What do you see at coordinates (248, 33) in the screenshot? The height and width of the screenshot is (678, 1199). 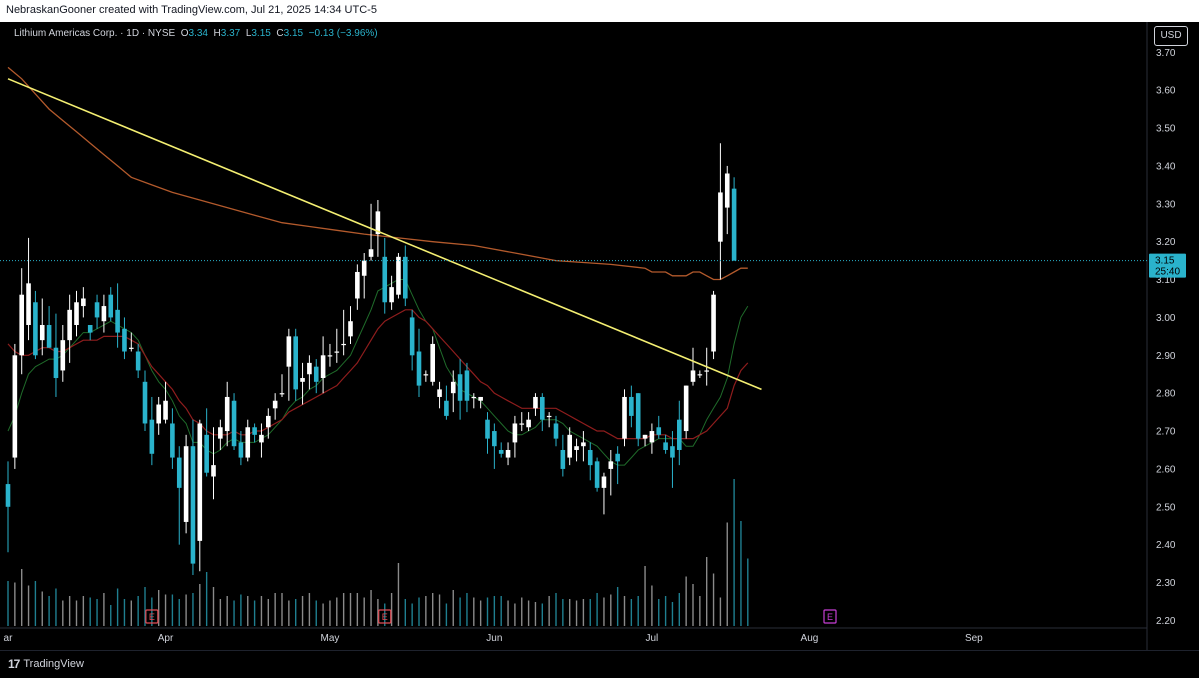 I see `legend-low-label: L` at bounding box center [248, 33].